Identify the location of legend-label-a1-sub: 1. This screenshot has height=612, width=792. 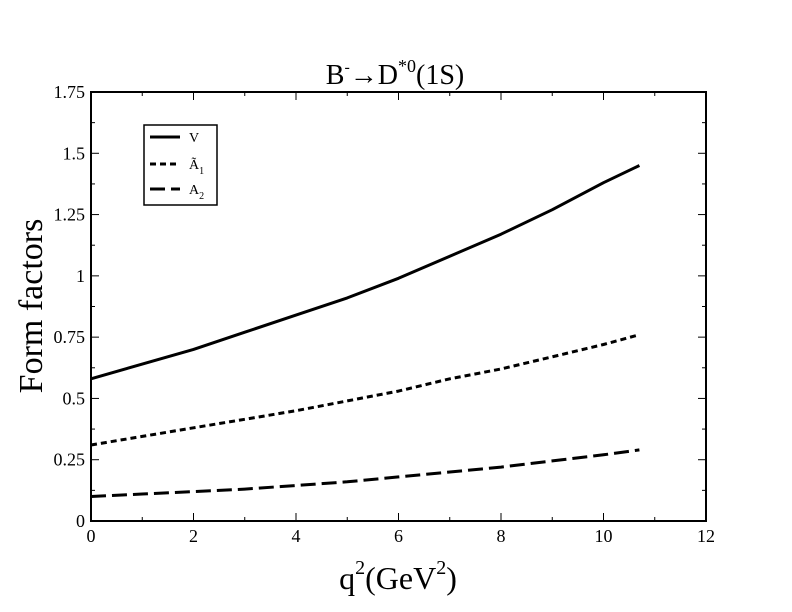
(201, 171).